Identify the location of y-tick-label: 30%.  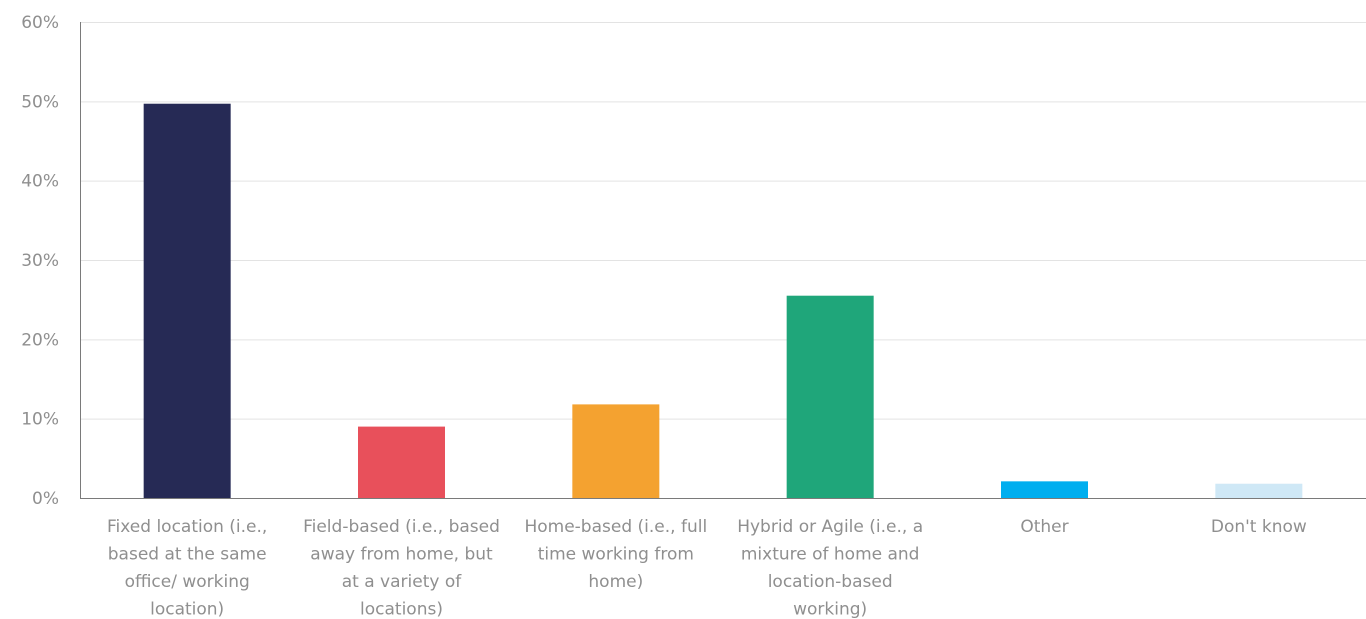
(40, 261).